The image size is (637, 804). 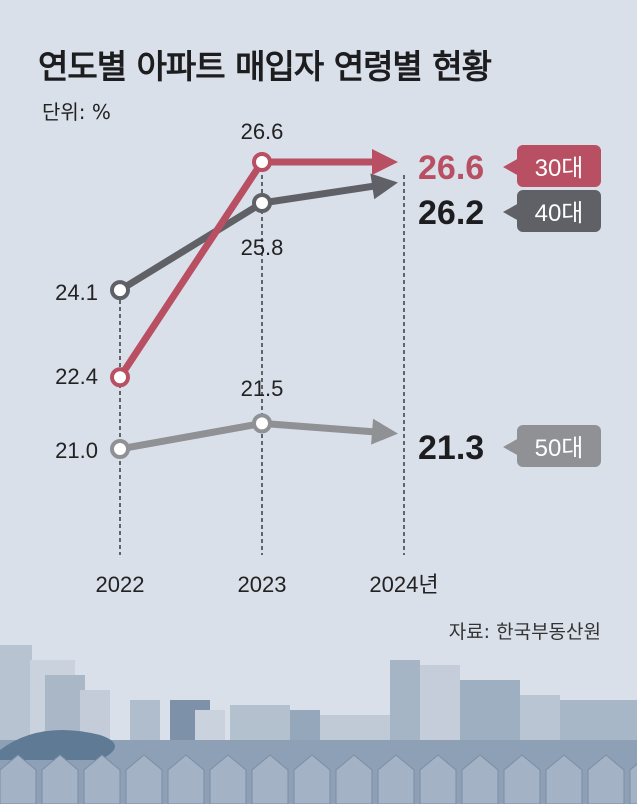 What do you see at coordinates (262, 131) in the screenshot?
I see `data-label: 26.6` at bounding box center [262, 131].